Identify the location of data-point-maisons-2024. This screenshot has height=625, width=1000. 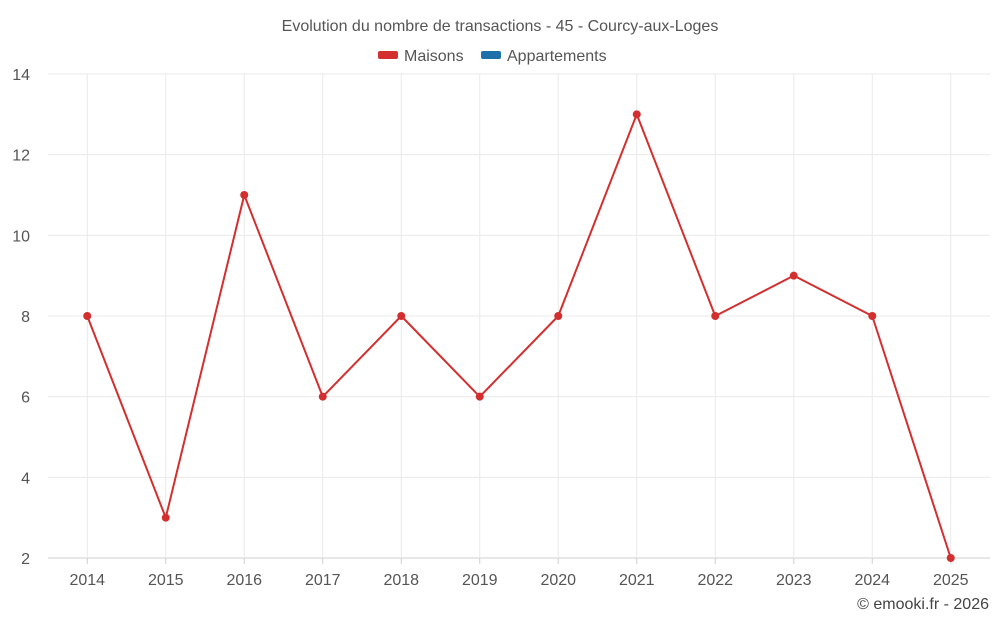
(872, 316).